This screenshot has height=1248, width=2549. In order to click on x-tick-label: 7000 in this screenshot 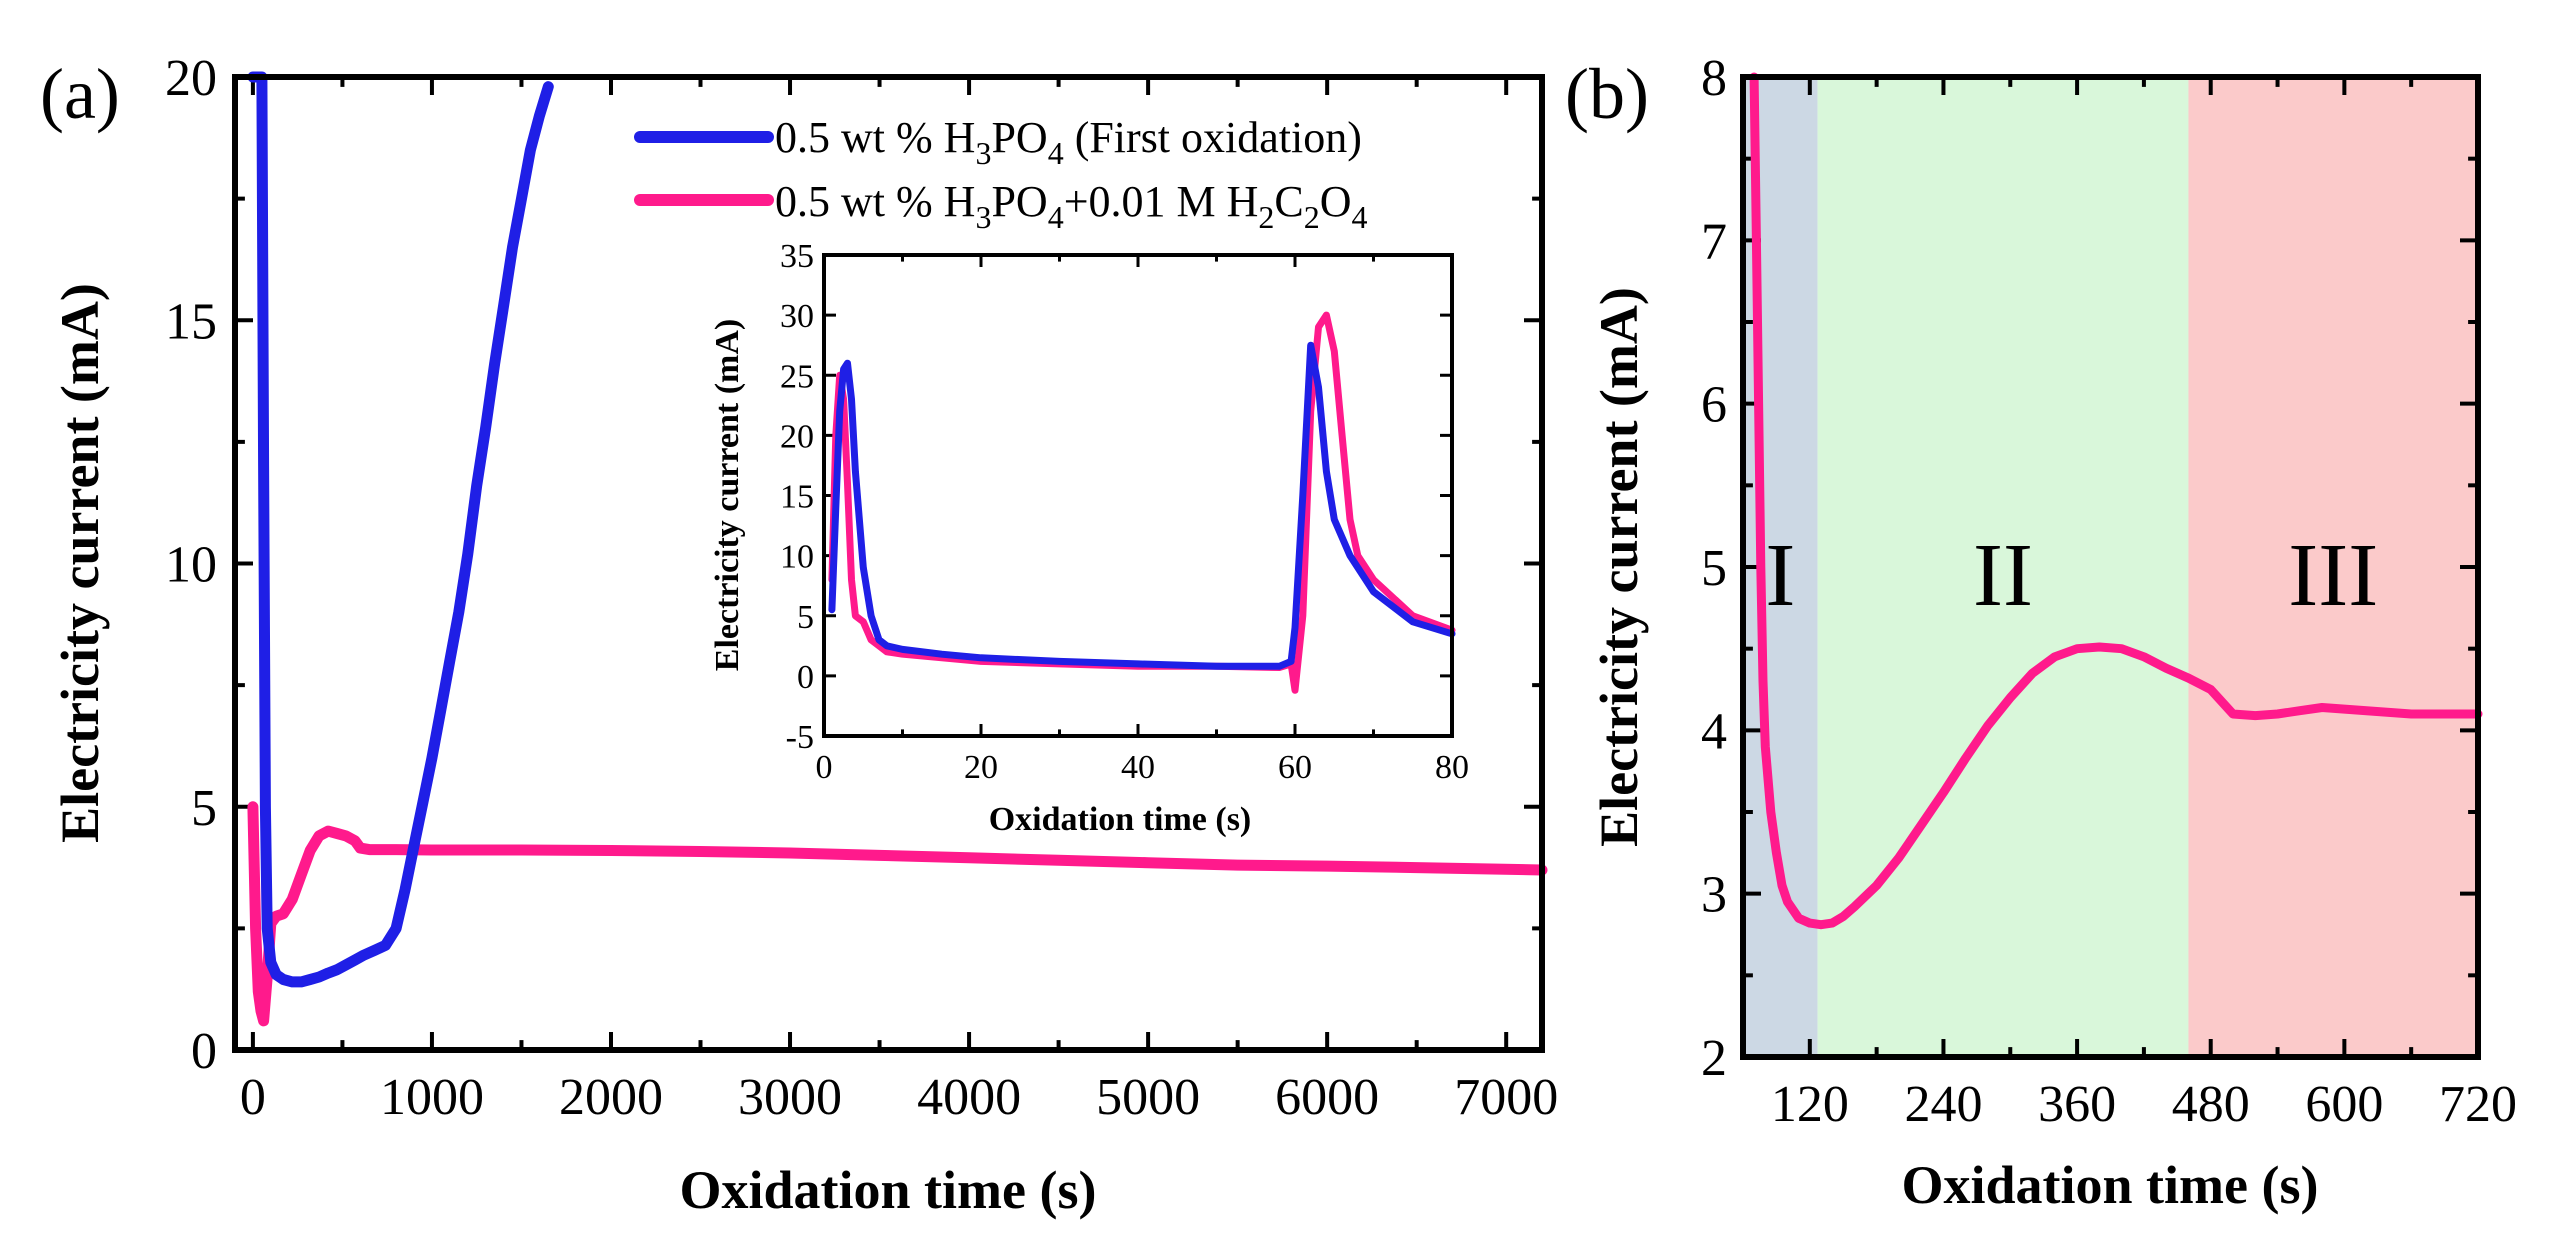, I will do `click(1506, 1097)`.